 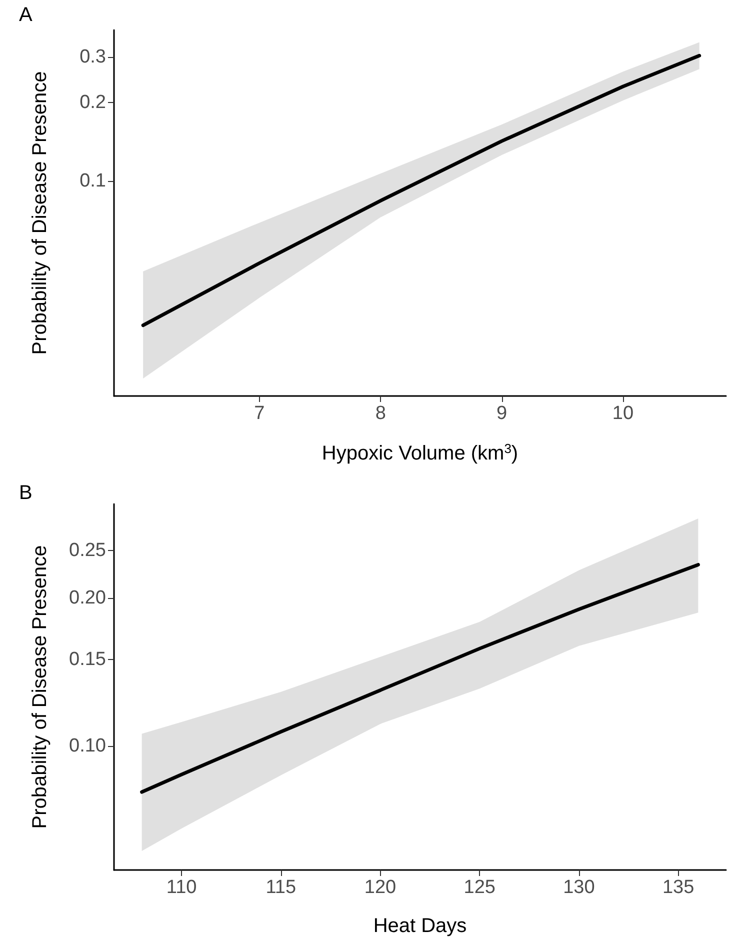 I want to click on y-tick-label: 0.15, so click(x=87, y=659).